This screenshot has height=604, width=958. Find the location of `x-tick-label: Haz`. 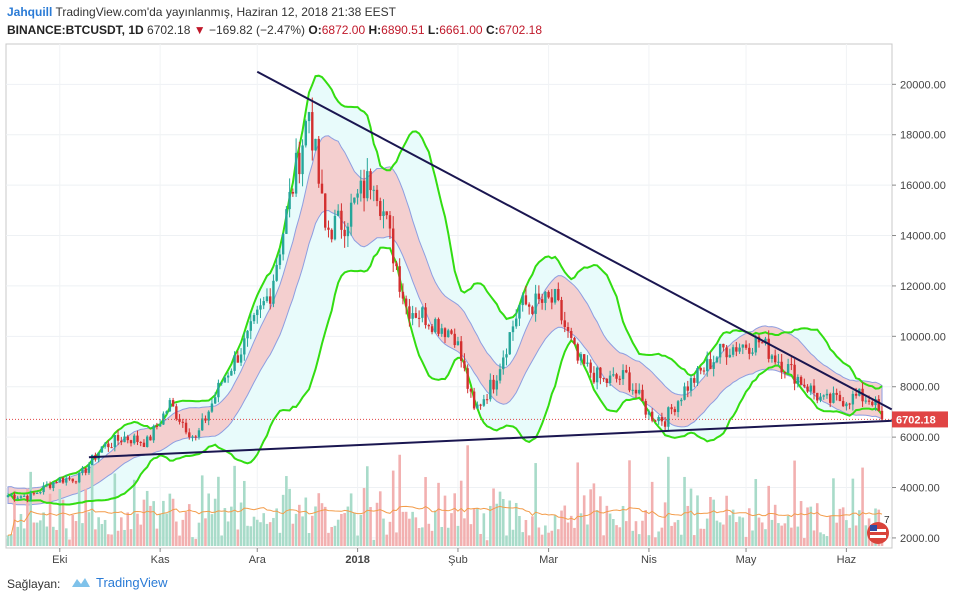

x-tick-label: Haz is located at coordinates (847, 560).